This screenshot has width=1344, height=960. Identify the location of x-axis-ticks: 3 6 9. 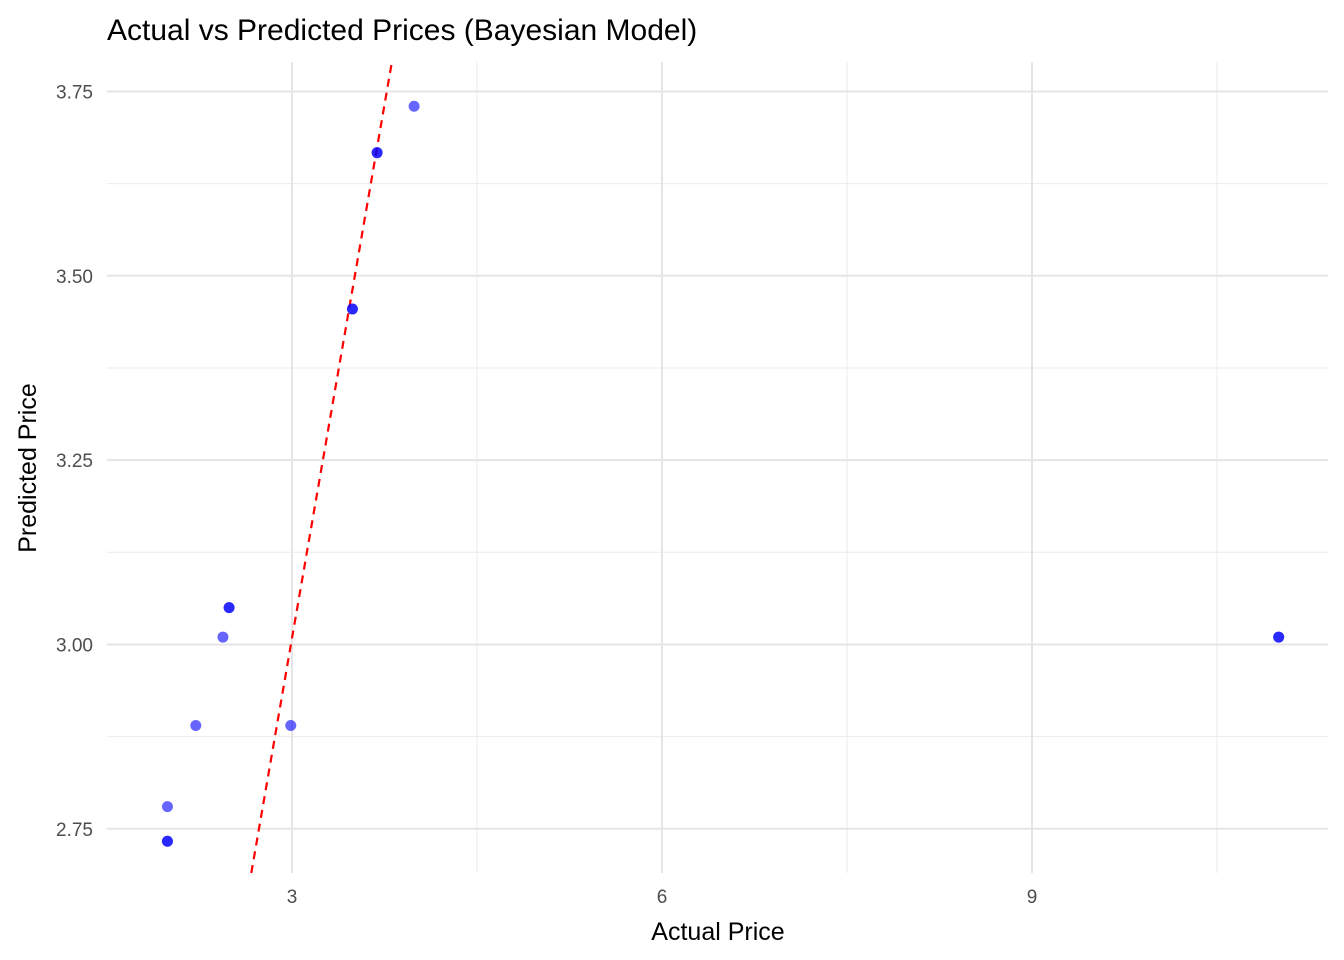
(662, 897).